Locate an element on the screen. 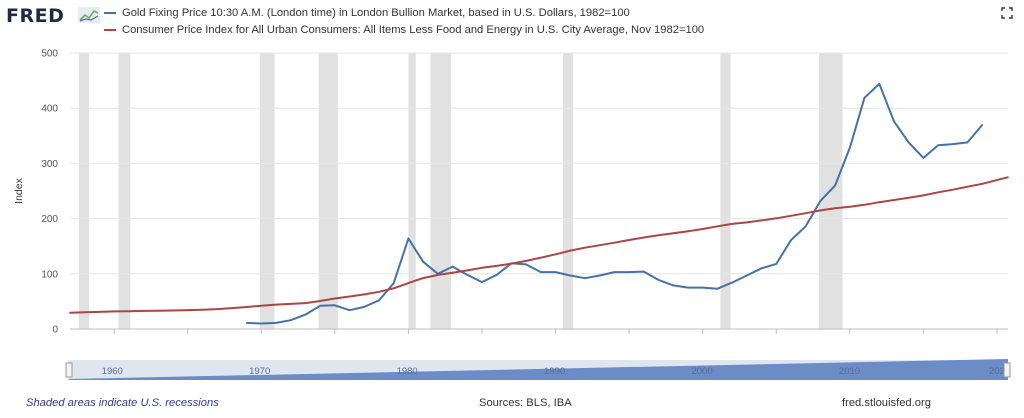  fullscreen-icon is located at coordinates (1007, 13).